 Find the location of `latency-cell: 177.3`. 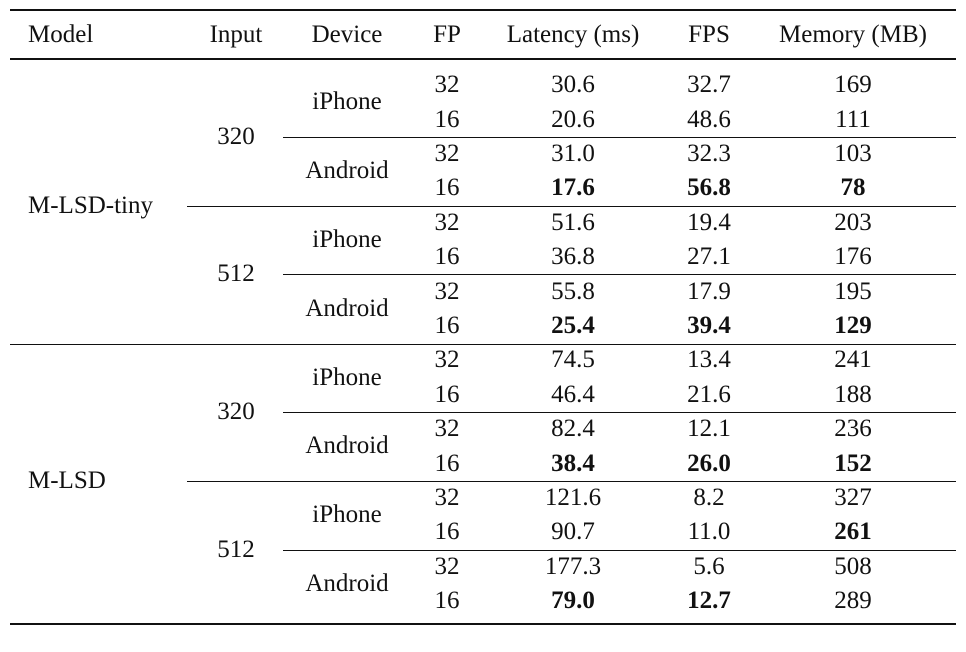

latency-cell: 177.3 is located at coordinates (573, 566).